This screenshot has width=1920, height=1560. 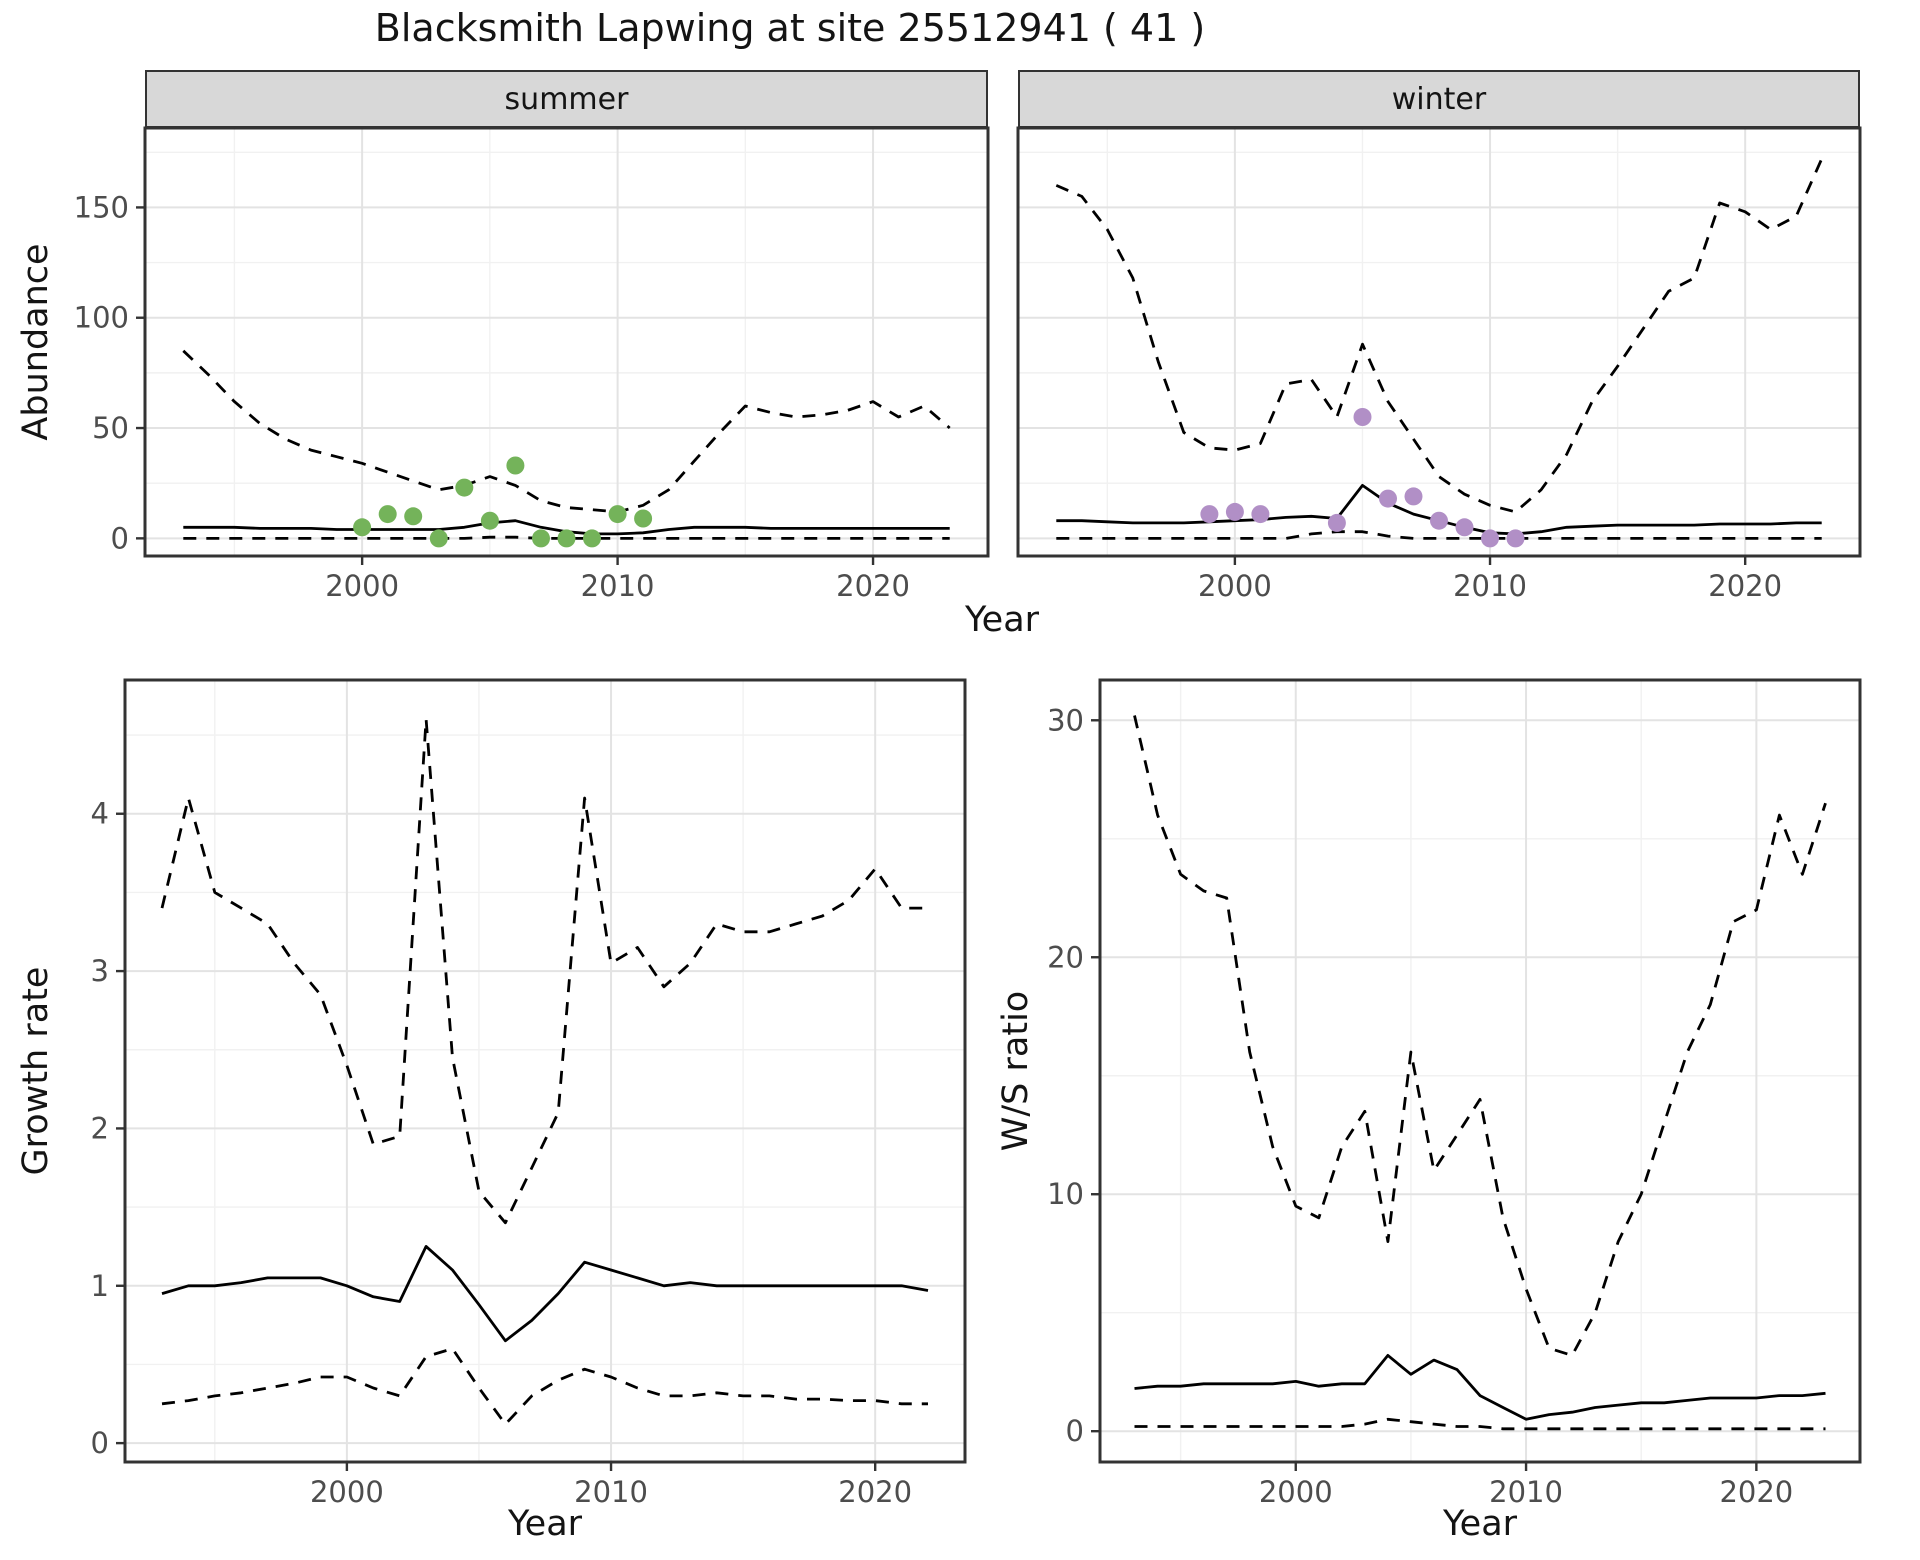 I want to click on facet-strip-winter-label: winter, so click(x=1439, y=99).